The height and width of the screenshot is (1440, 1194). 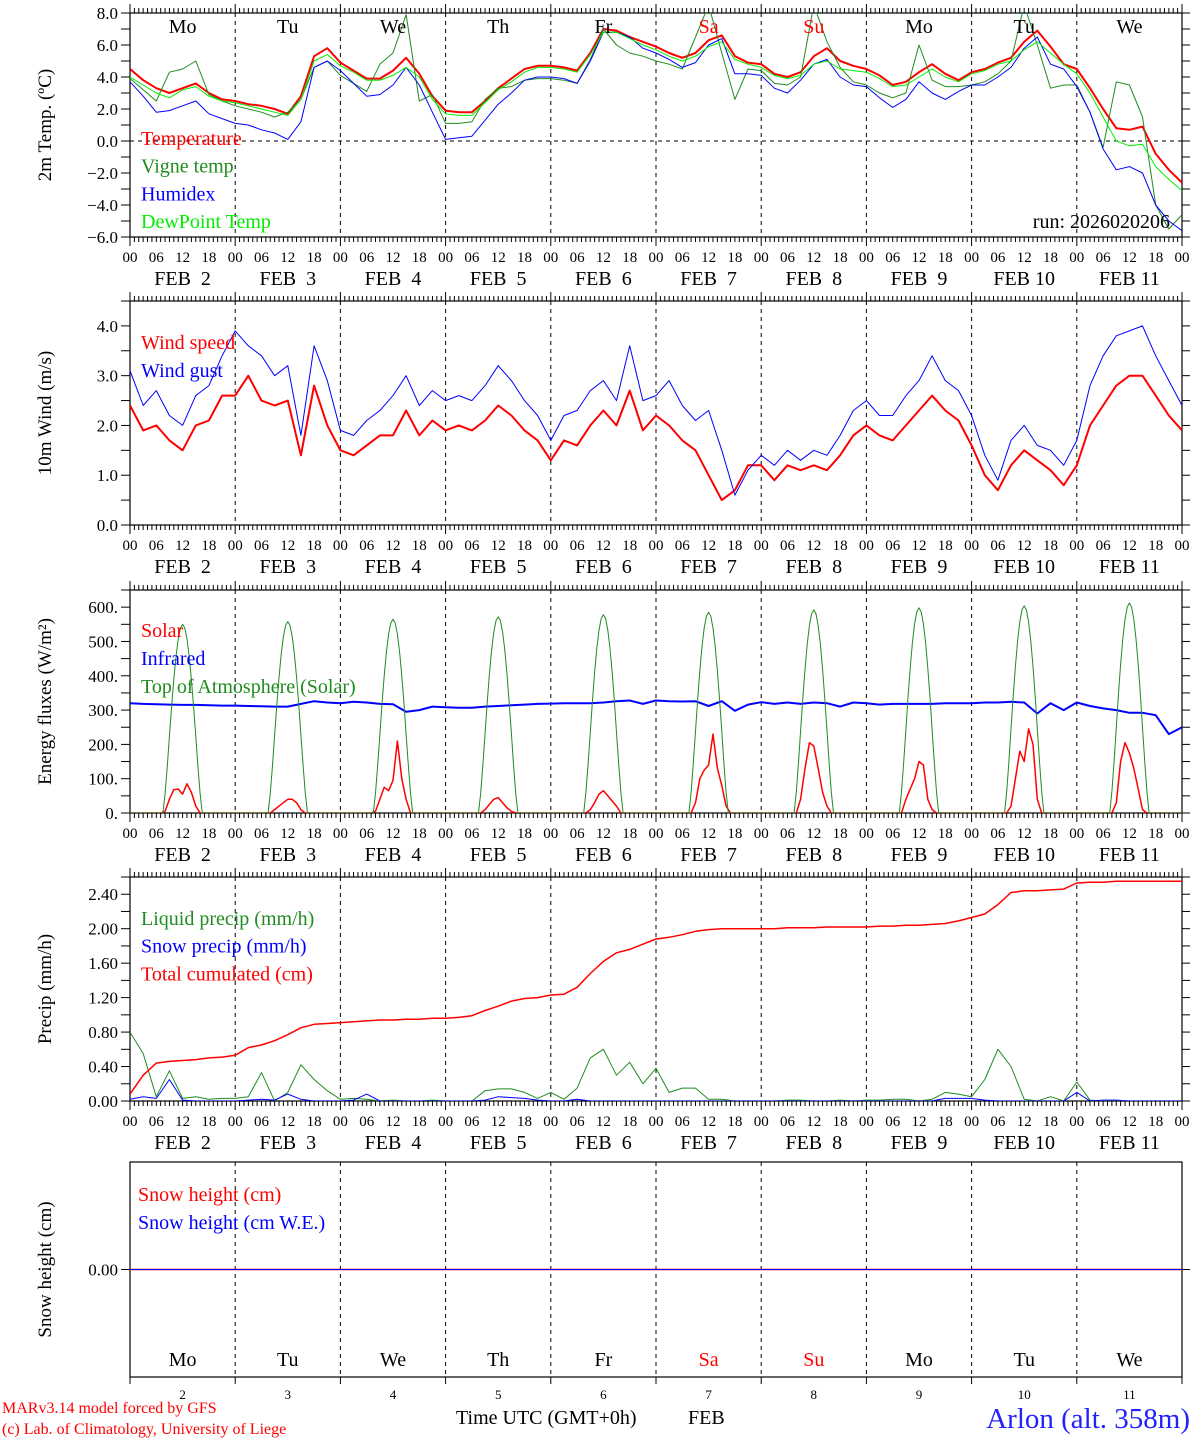 What do you see at coordinates (45, 989) in the screenshot?
I see `y-axis-title: Precip (mm/h)` at bounding box center [45, 989].